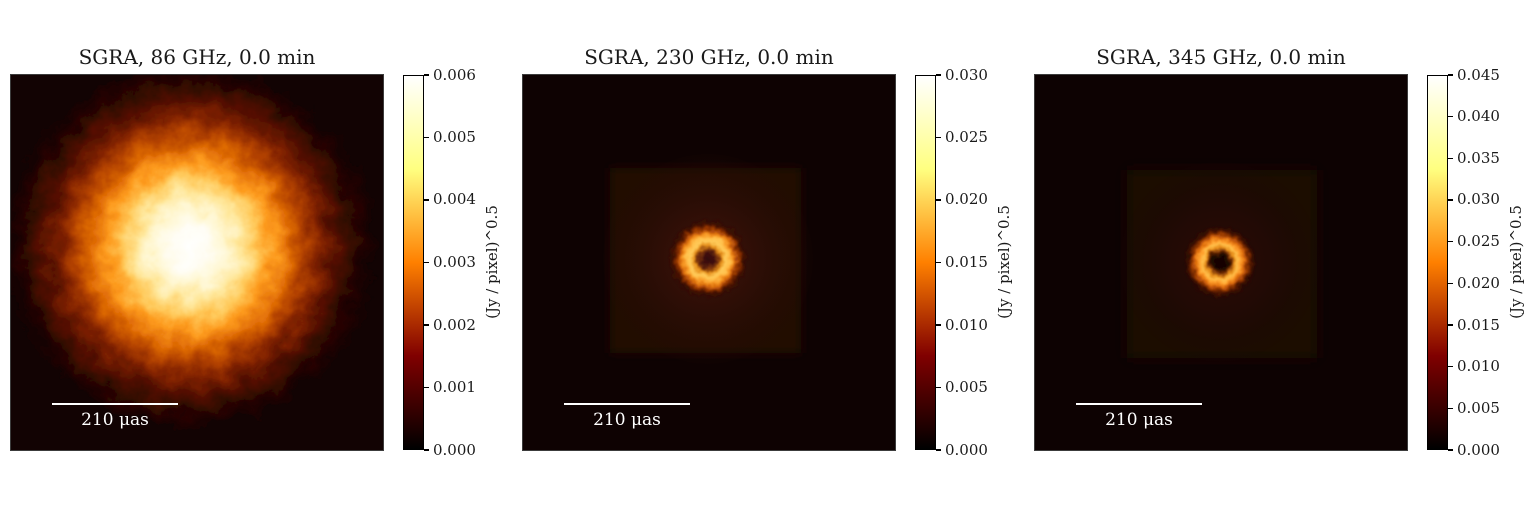 The width and height of the screenshot is (1536, 512). What do you see at coordinates (454, 262) in the screenshot?
I see `tick-label: 0.003` at bounding box center [454, 262].